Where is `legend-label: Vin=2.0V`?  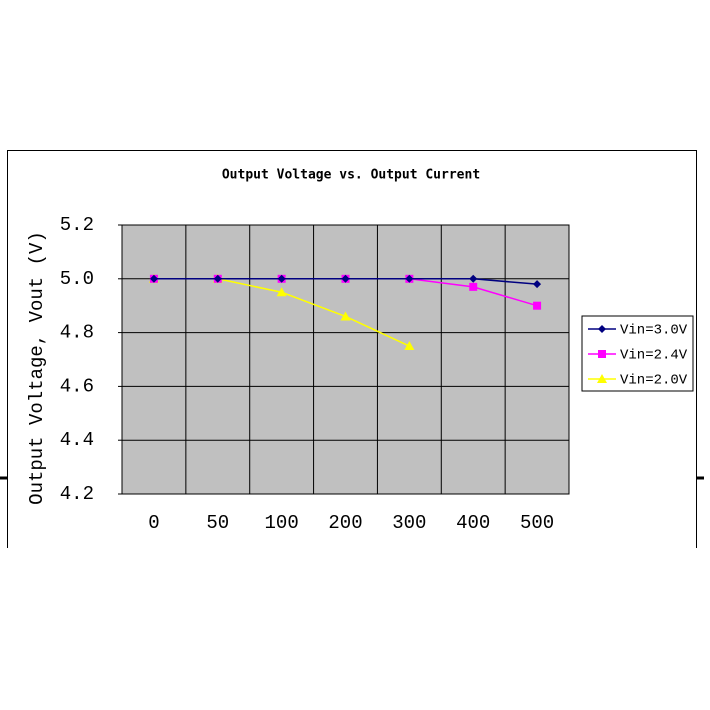
legend-label: Vin=2.0V is located at coordinates (654, 381).